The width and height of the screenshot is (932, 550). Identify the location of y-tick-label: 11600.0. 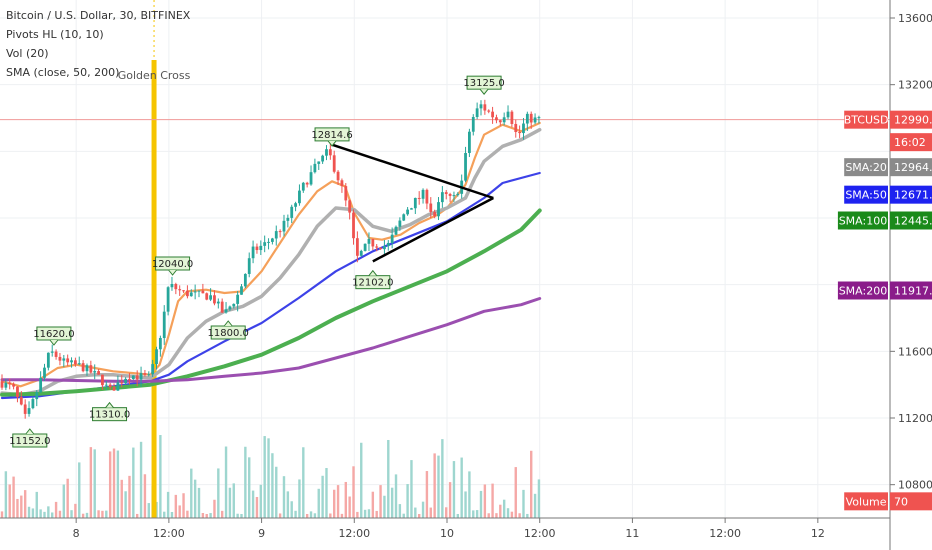
(915, 351).